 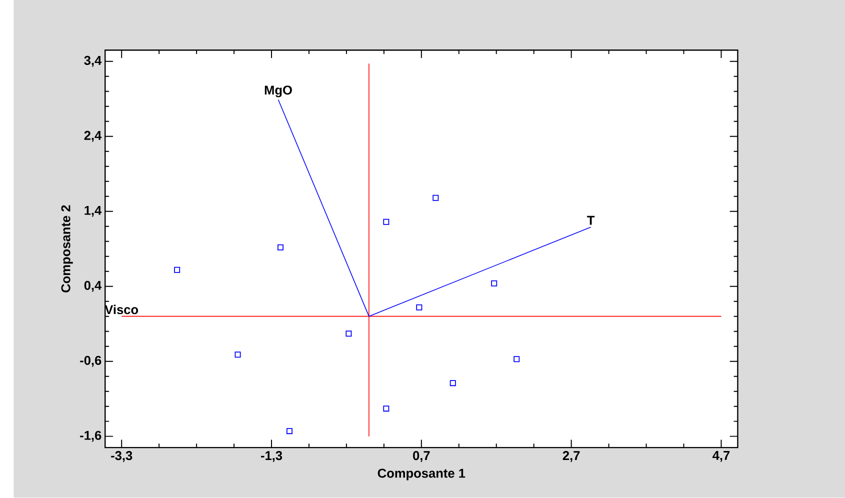 I want to click on series-label: T, so click(x=591, y=220).